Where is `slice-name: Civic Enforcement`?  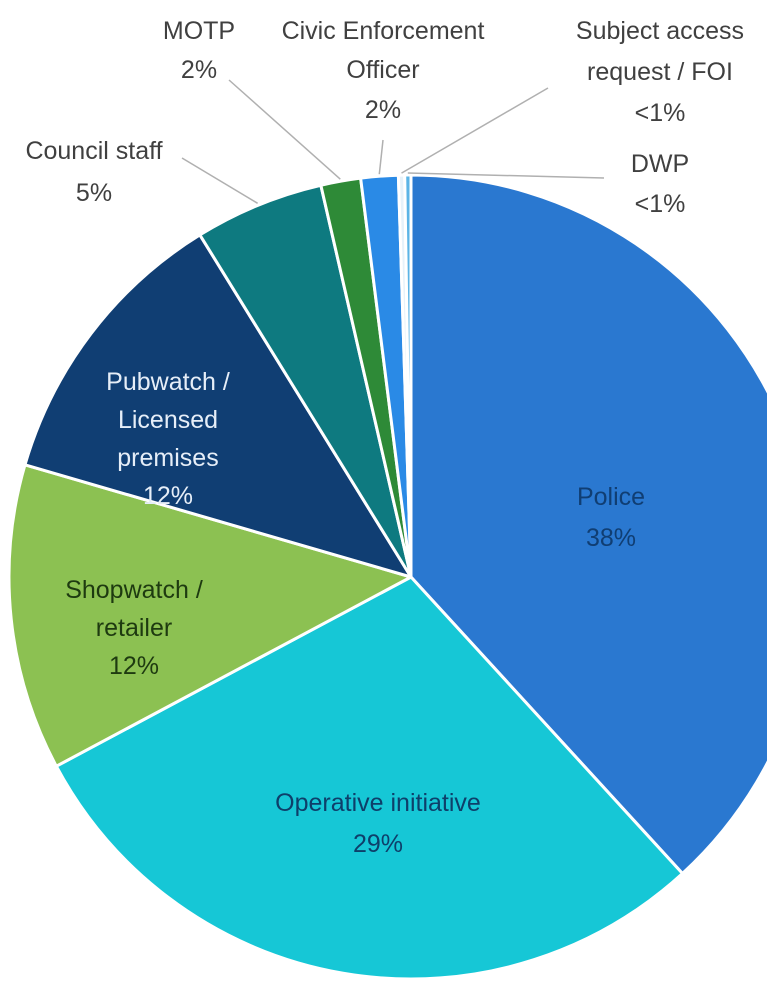
slice-name: Civic Enforcement is located at coordinates (383, 31).